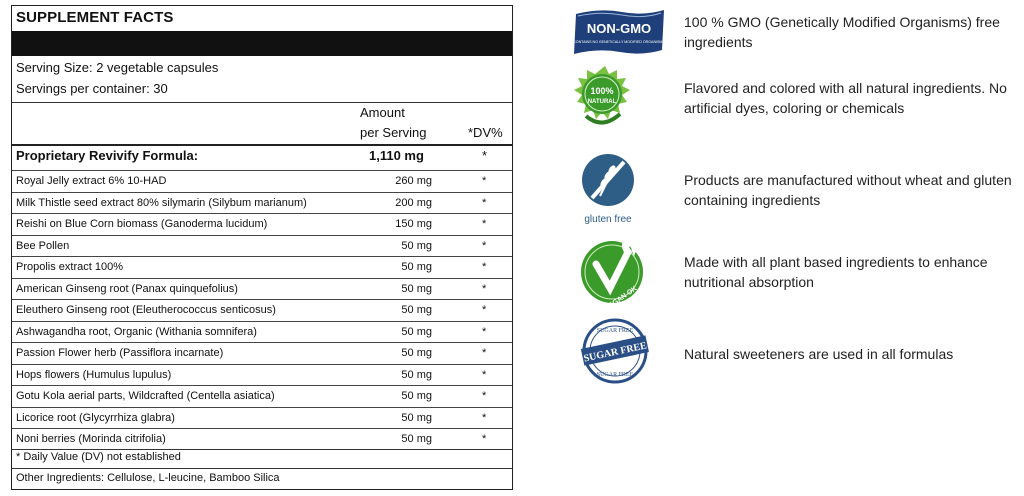 This screenshot has height=496, width=1024. I want to click on ingredient-name: Propolis extract 100%, so click(69, 267).